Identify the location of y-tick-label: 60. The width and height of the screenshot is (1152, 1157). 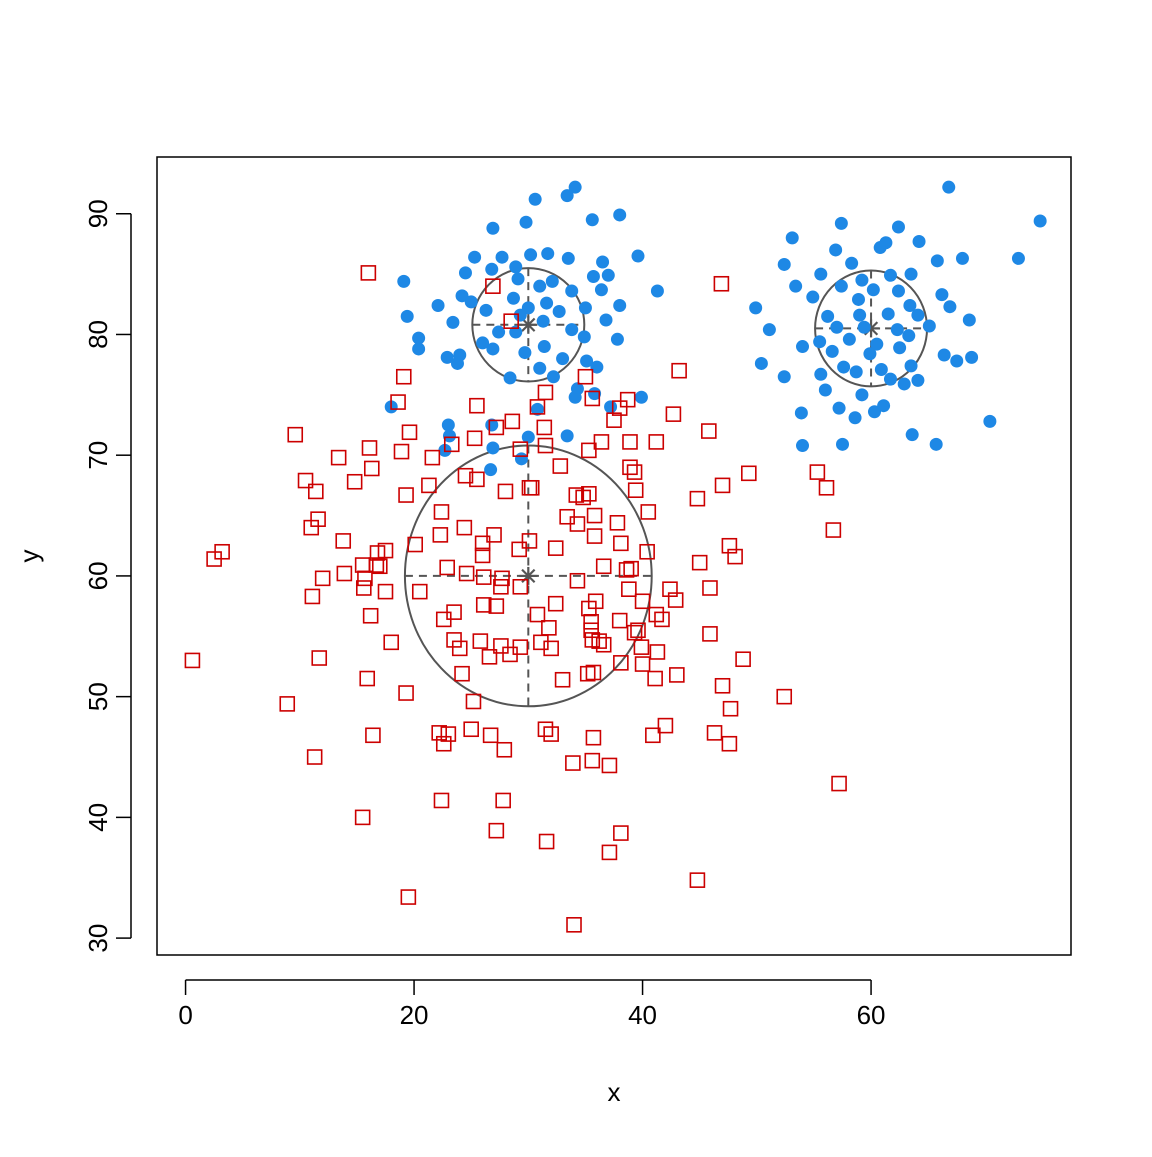
(98, 575).